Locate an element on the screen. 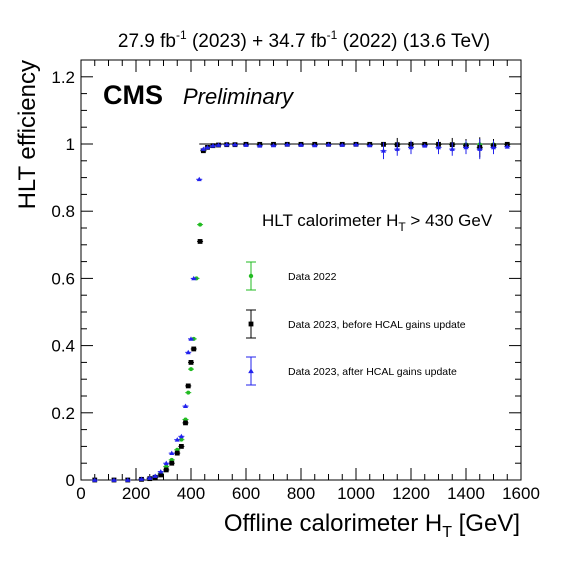  x-tick-label: 800 is located at coordinates (301, 493).